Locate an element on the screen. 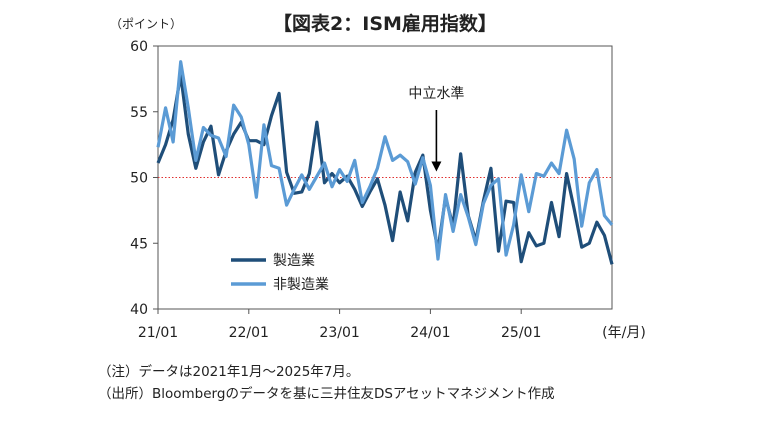  y-unit-label: （ポイント） is located at coordinates (146, 24).